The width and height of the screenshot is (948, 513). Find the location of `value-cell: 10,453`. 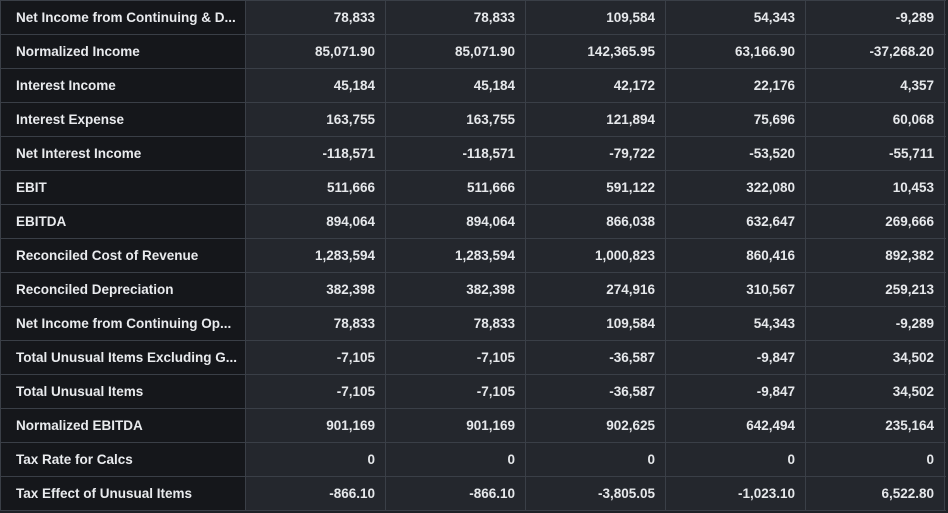

value-cell: 10,453 is located at coordinates (875, 187).